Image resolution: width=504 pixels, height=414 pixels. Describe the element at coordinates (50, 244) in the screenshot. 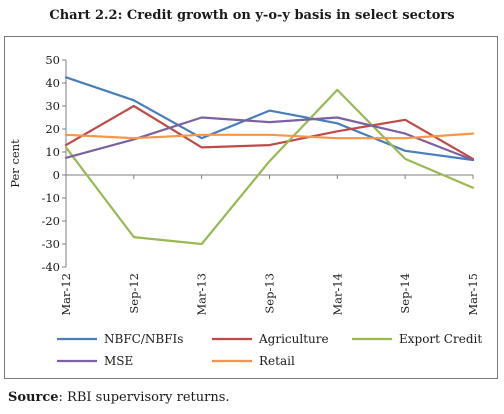

I see `y-tick-label: -30` at that location.